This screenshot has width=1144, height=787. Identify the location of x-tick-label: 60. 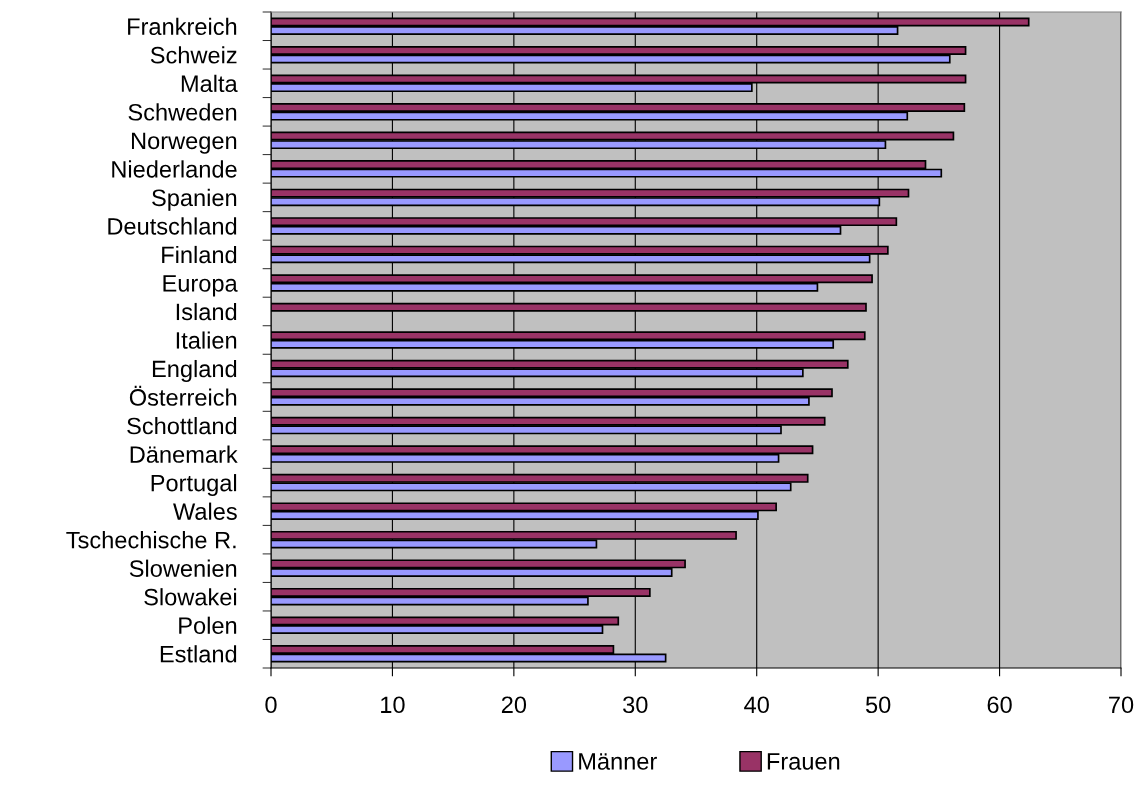
(999, 705).